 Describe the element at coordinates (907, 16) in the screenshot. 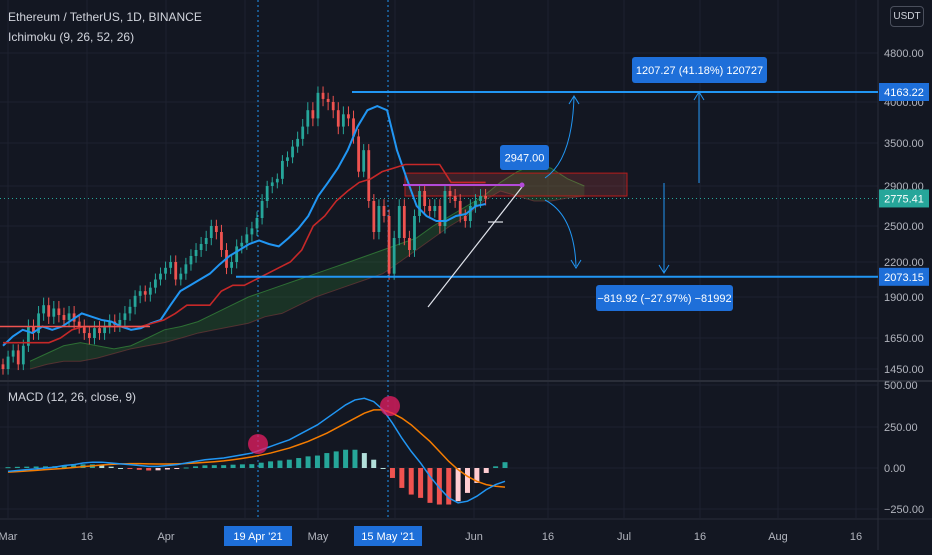

I see `currency-selector: USDT` at that location.